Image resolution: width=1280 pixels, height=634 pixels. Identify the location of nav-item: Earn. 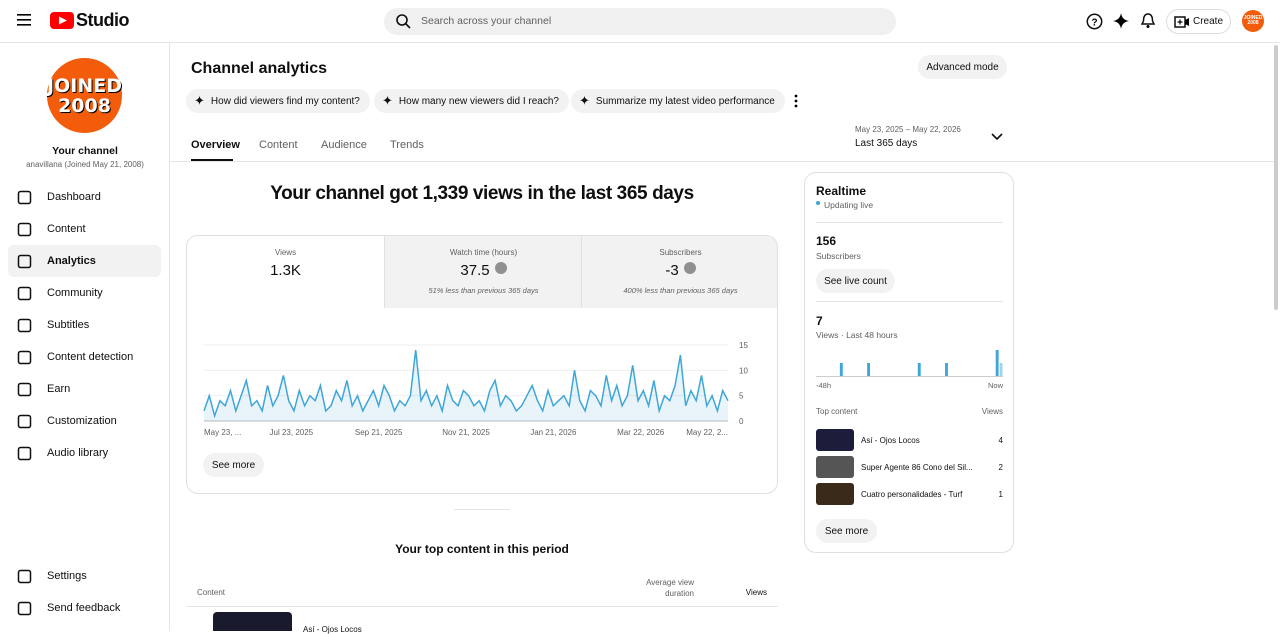
(84, 389).